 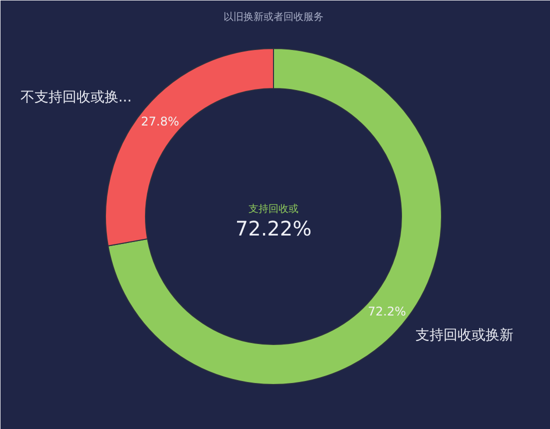 I want to click on text: 支持回收或, so click(x=273, y=209).